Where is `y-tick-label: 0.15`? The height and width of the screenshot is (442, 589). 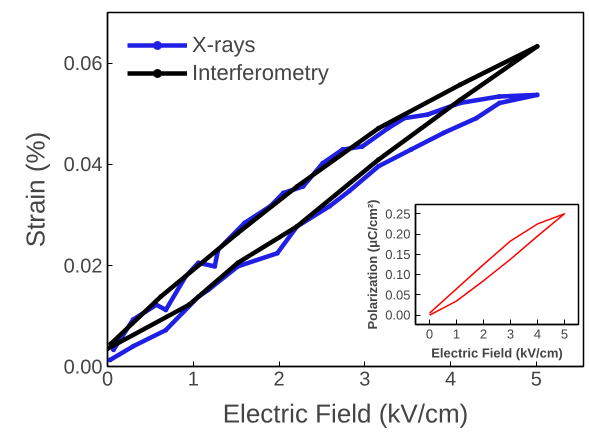 y-tick-label: 0.15 is located at coordinates (398, 254).